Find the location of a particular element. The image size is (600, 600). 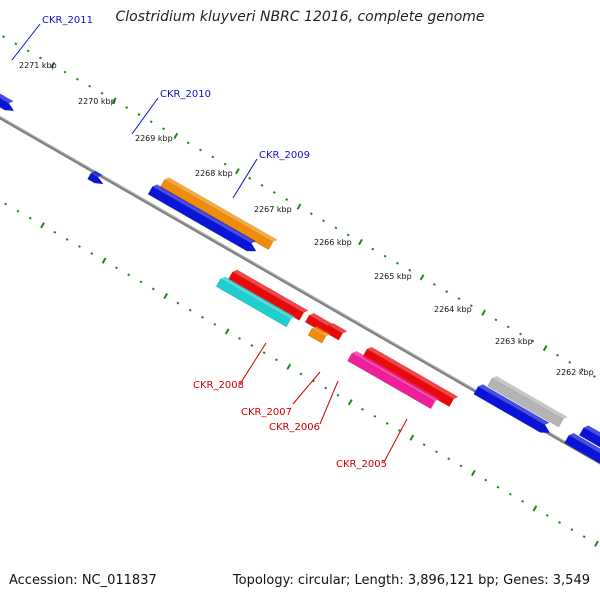

gene-label: CKR_2006 is located at coordinates (294, 427).